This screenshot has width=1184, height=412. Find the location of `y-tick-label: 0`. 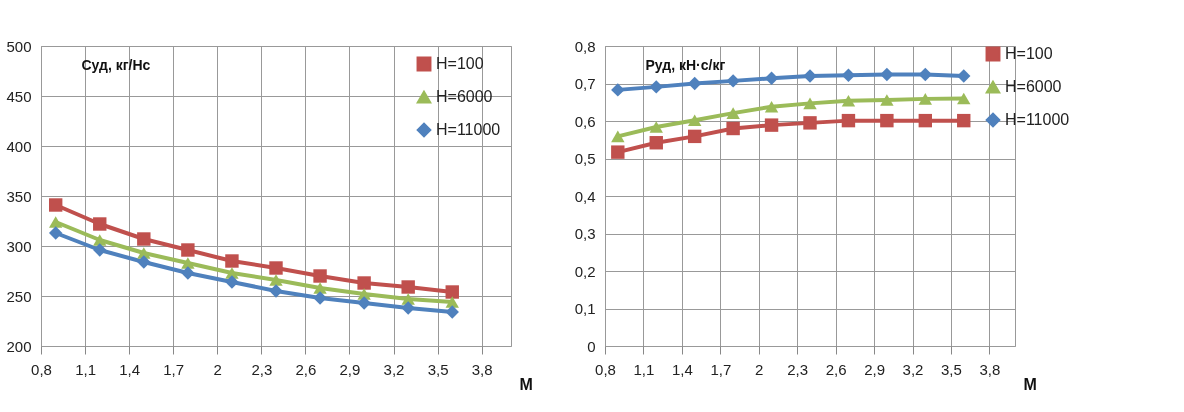

y-tick-label: 0 is located at coordinates (591, 346).